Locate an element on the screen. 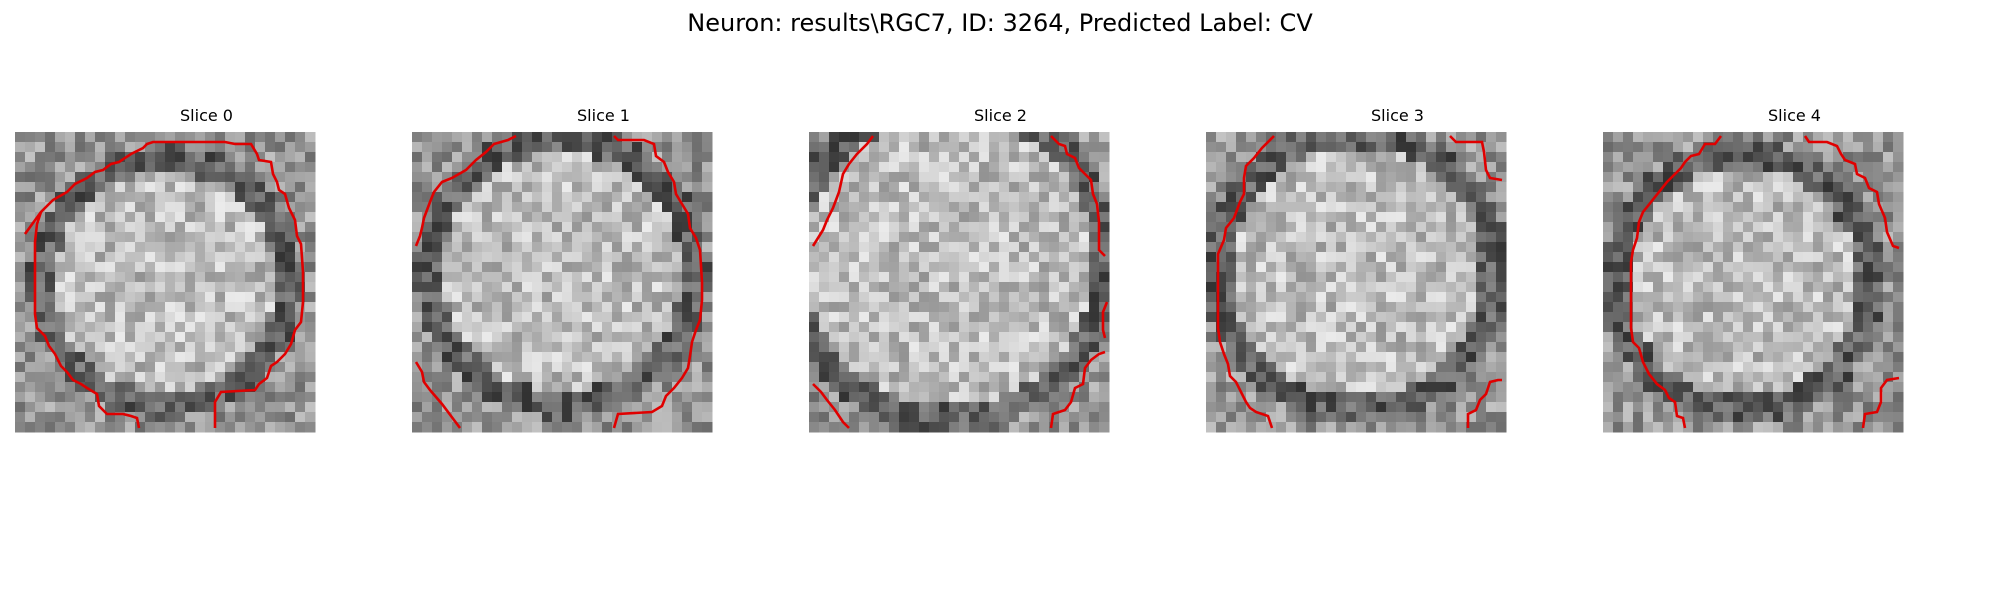 The width and height of the screenshot is (2000, 600). cell-boundary-contour-3c is located at coordinates (1484, 403).